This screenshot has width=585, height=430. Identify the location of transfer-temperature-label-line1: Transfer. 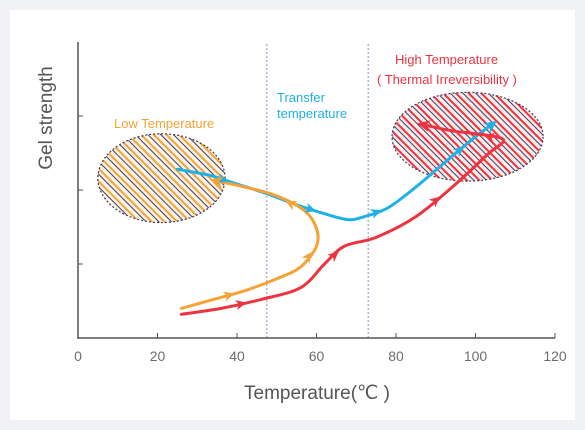
(301, 97).